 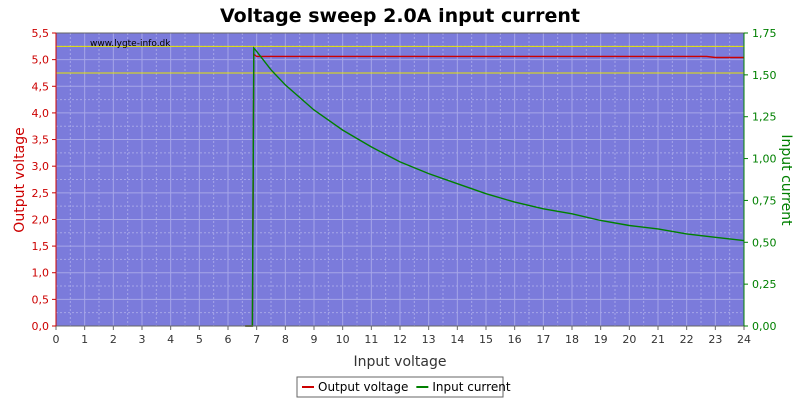 I want to click on x-tick-label: 11, so click(x=371, y=339).